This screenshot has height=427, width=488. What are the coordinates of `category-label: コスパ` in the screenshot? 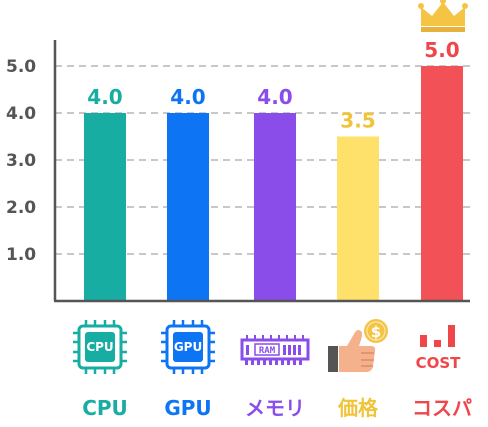 It's located at (442, 408).